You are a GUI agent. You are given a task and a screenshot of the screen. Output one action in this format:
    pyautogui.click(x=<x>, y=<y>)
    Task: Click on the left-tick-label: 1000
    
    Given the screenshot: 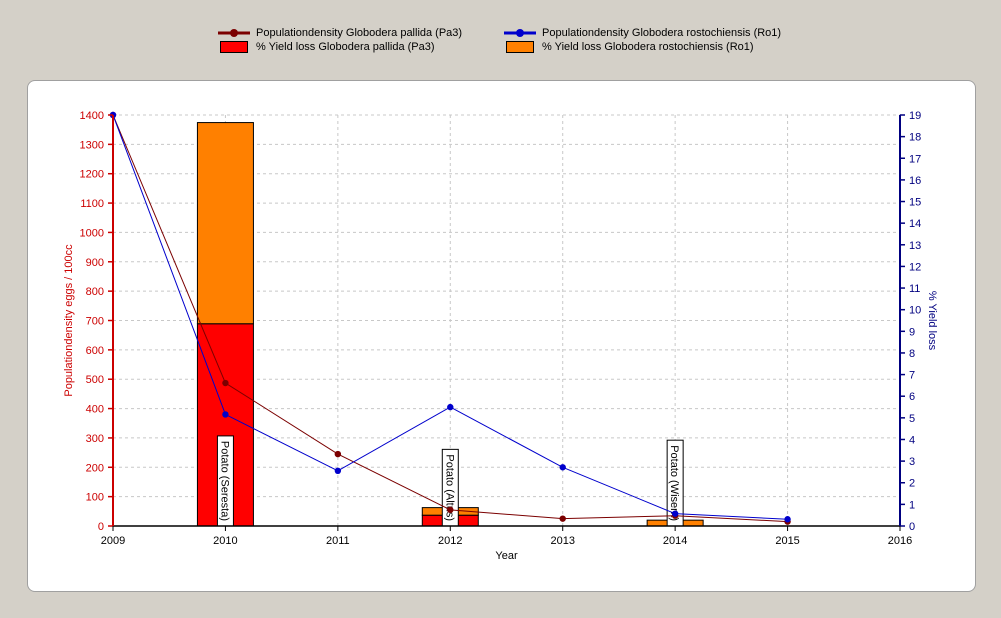 What is the action you would take?
    pyautogui.click(x=92, y=233)
    